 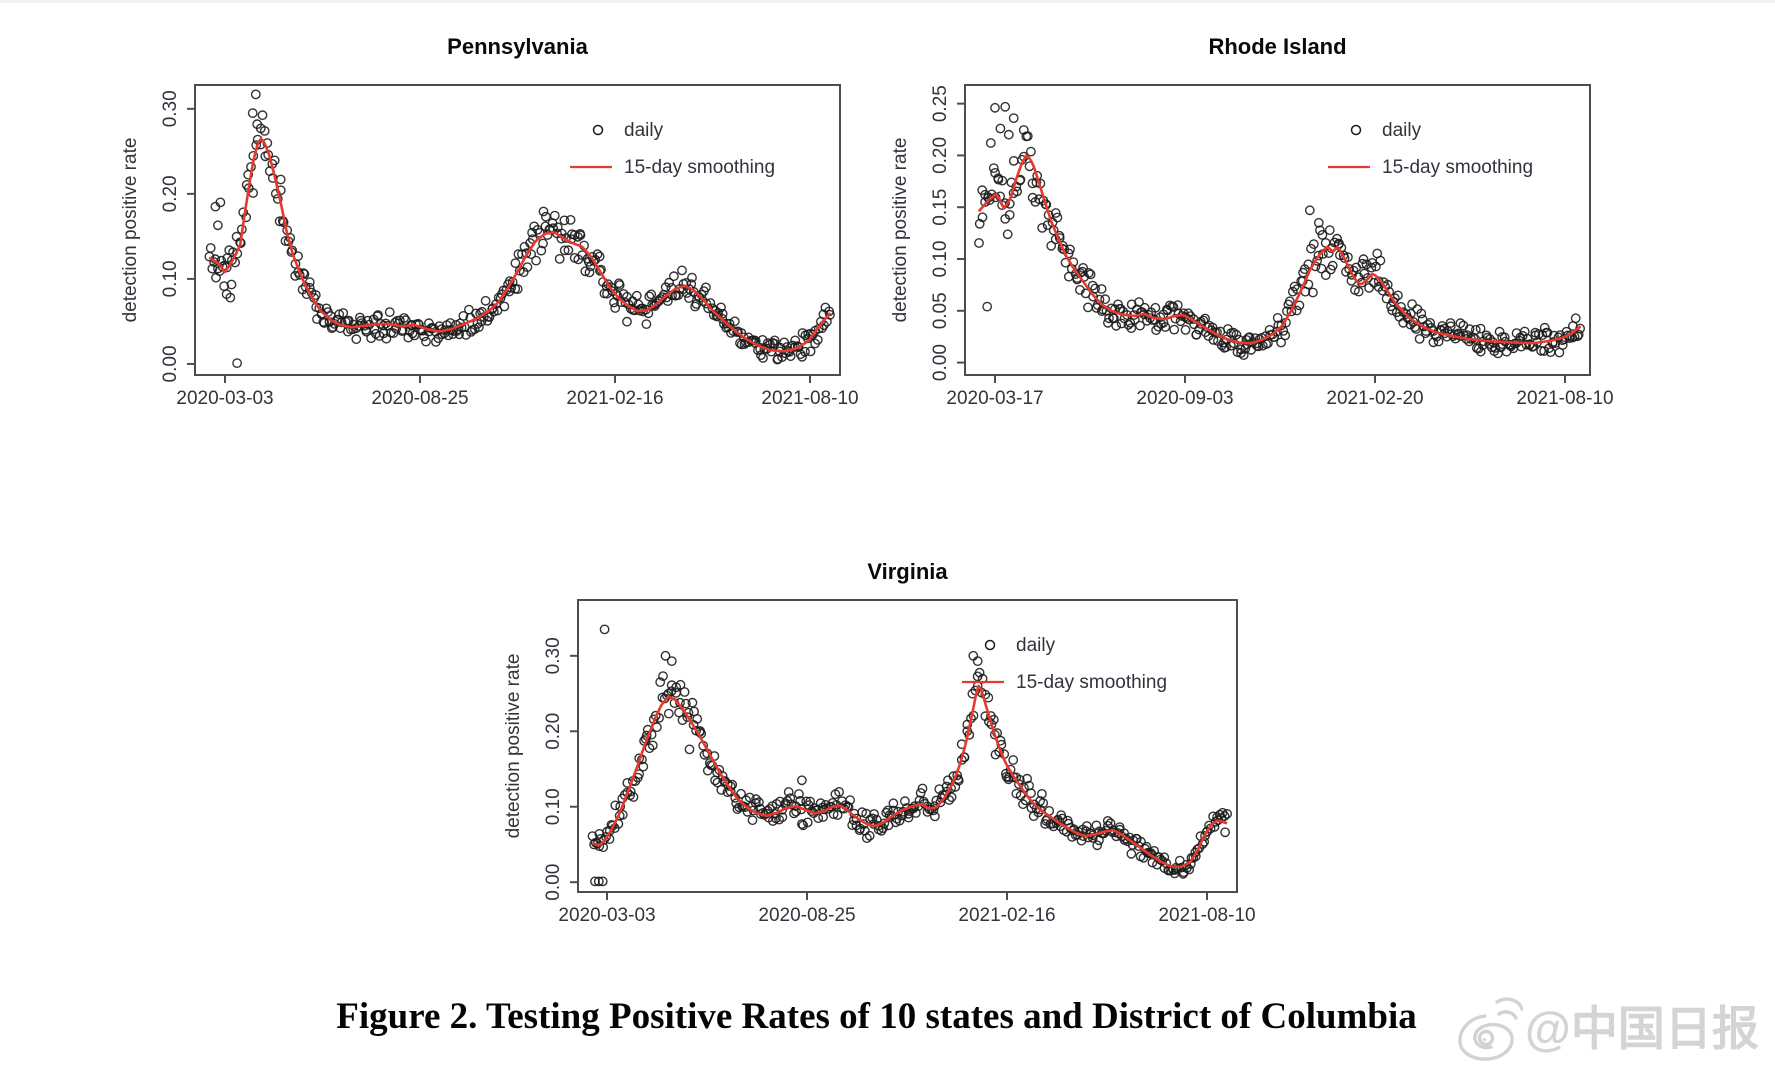 What do you see at coordinates (1184, 398) in the screenshot?
I see `x-tick-label: 2020-09-03` at bounding box center [1184, 398].